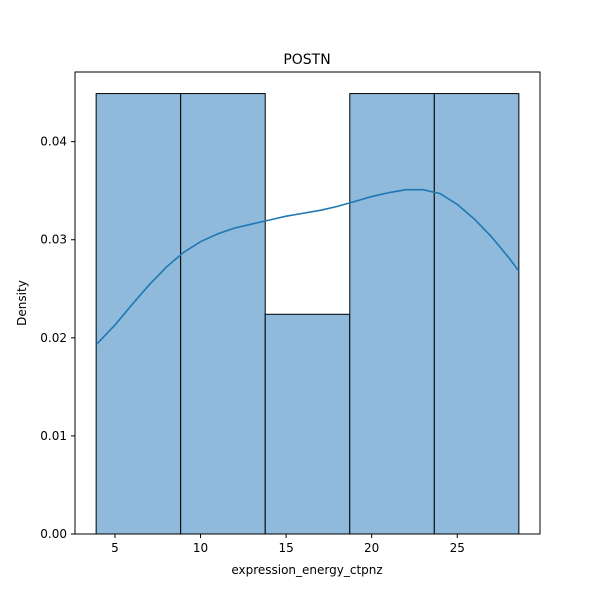 This screenshot has height=600, width=600. What do you see at coordinates (53, 338) in the screenshot?
I see `y-tick-label: 0.02` at bounding box center [53, 338].